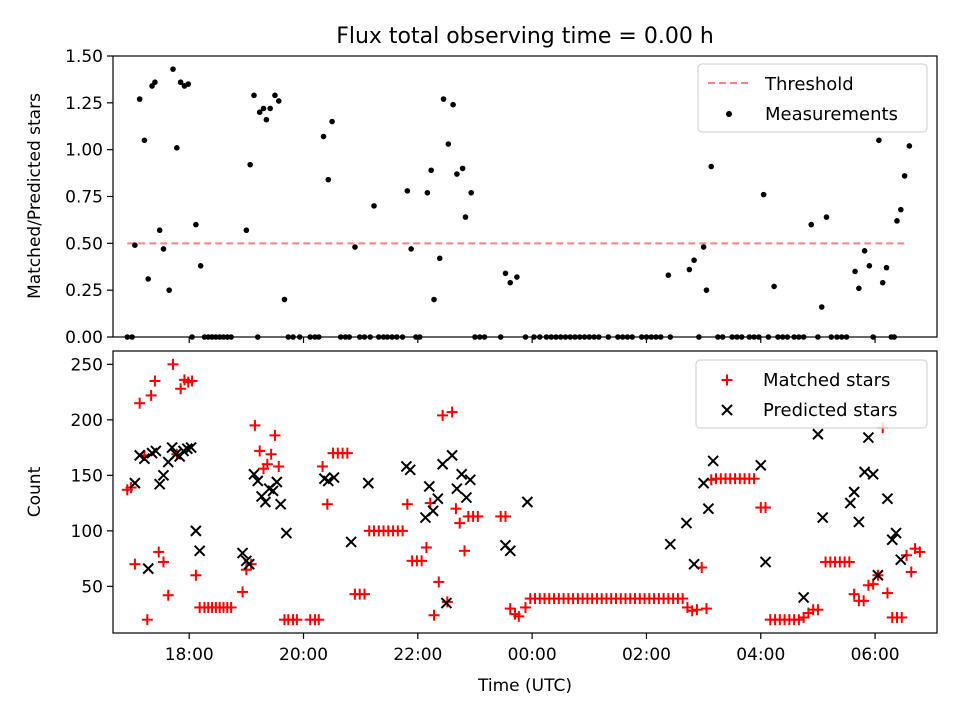  Describe the element at coordinates (727, 410) in the screenshot. I see `legend-predicted-marker` at that location.